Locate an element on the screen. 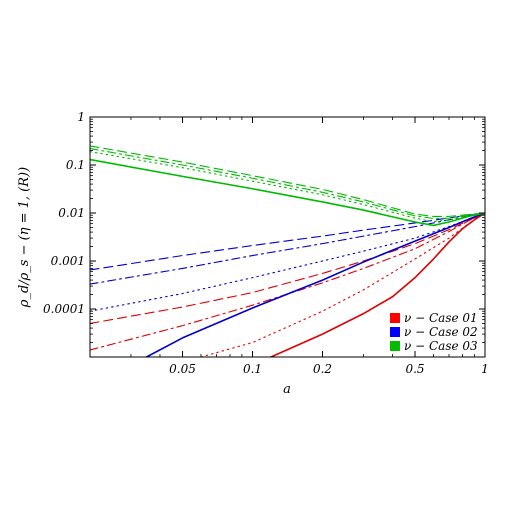  legend: ν − Case 01ν − Case 02ν − Case 03 is located at coordinates (434, 332).